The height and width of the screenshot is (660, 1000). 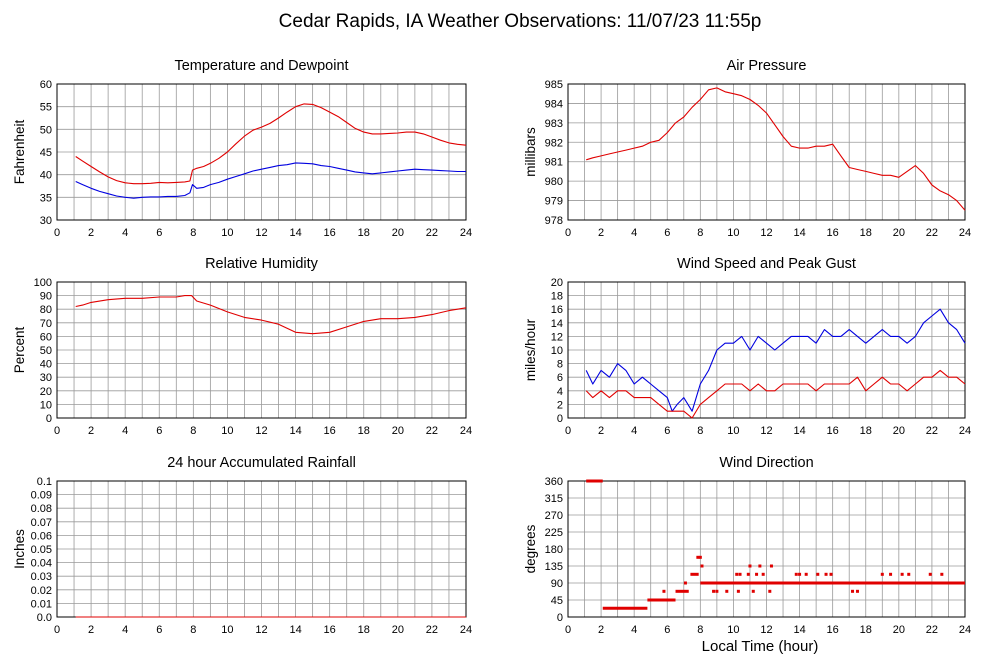 What do you see at coordinates (560, 365) in the screenshot?
I see `y-tick-label: 8` at bounding box center [560, 365].